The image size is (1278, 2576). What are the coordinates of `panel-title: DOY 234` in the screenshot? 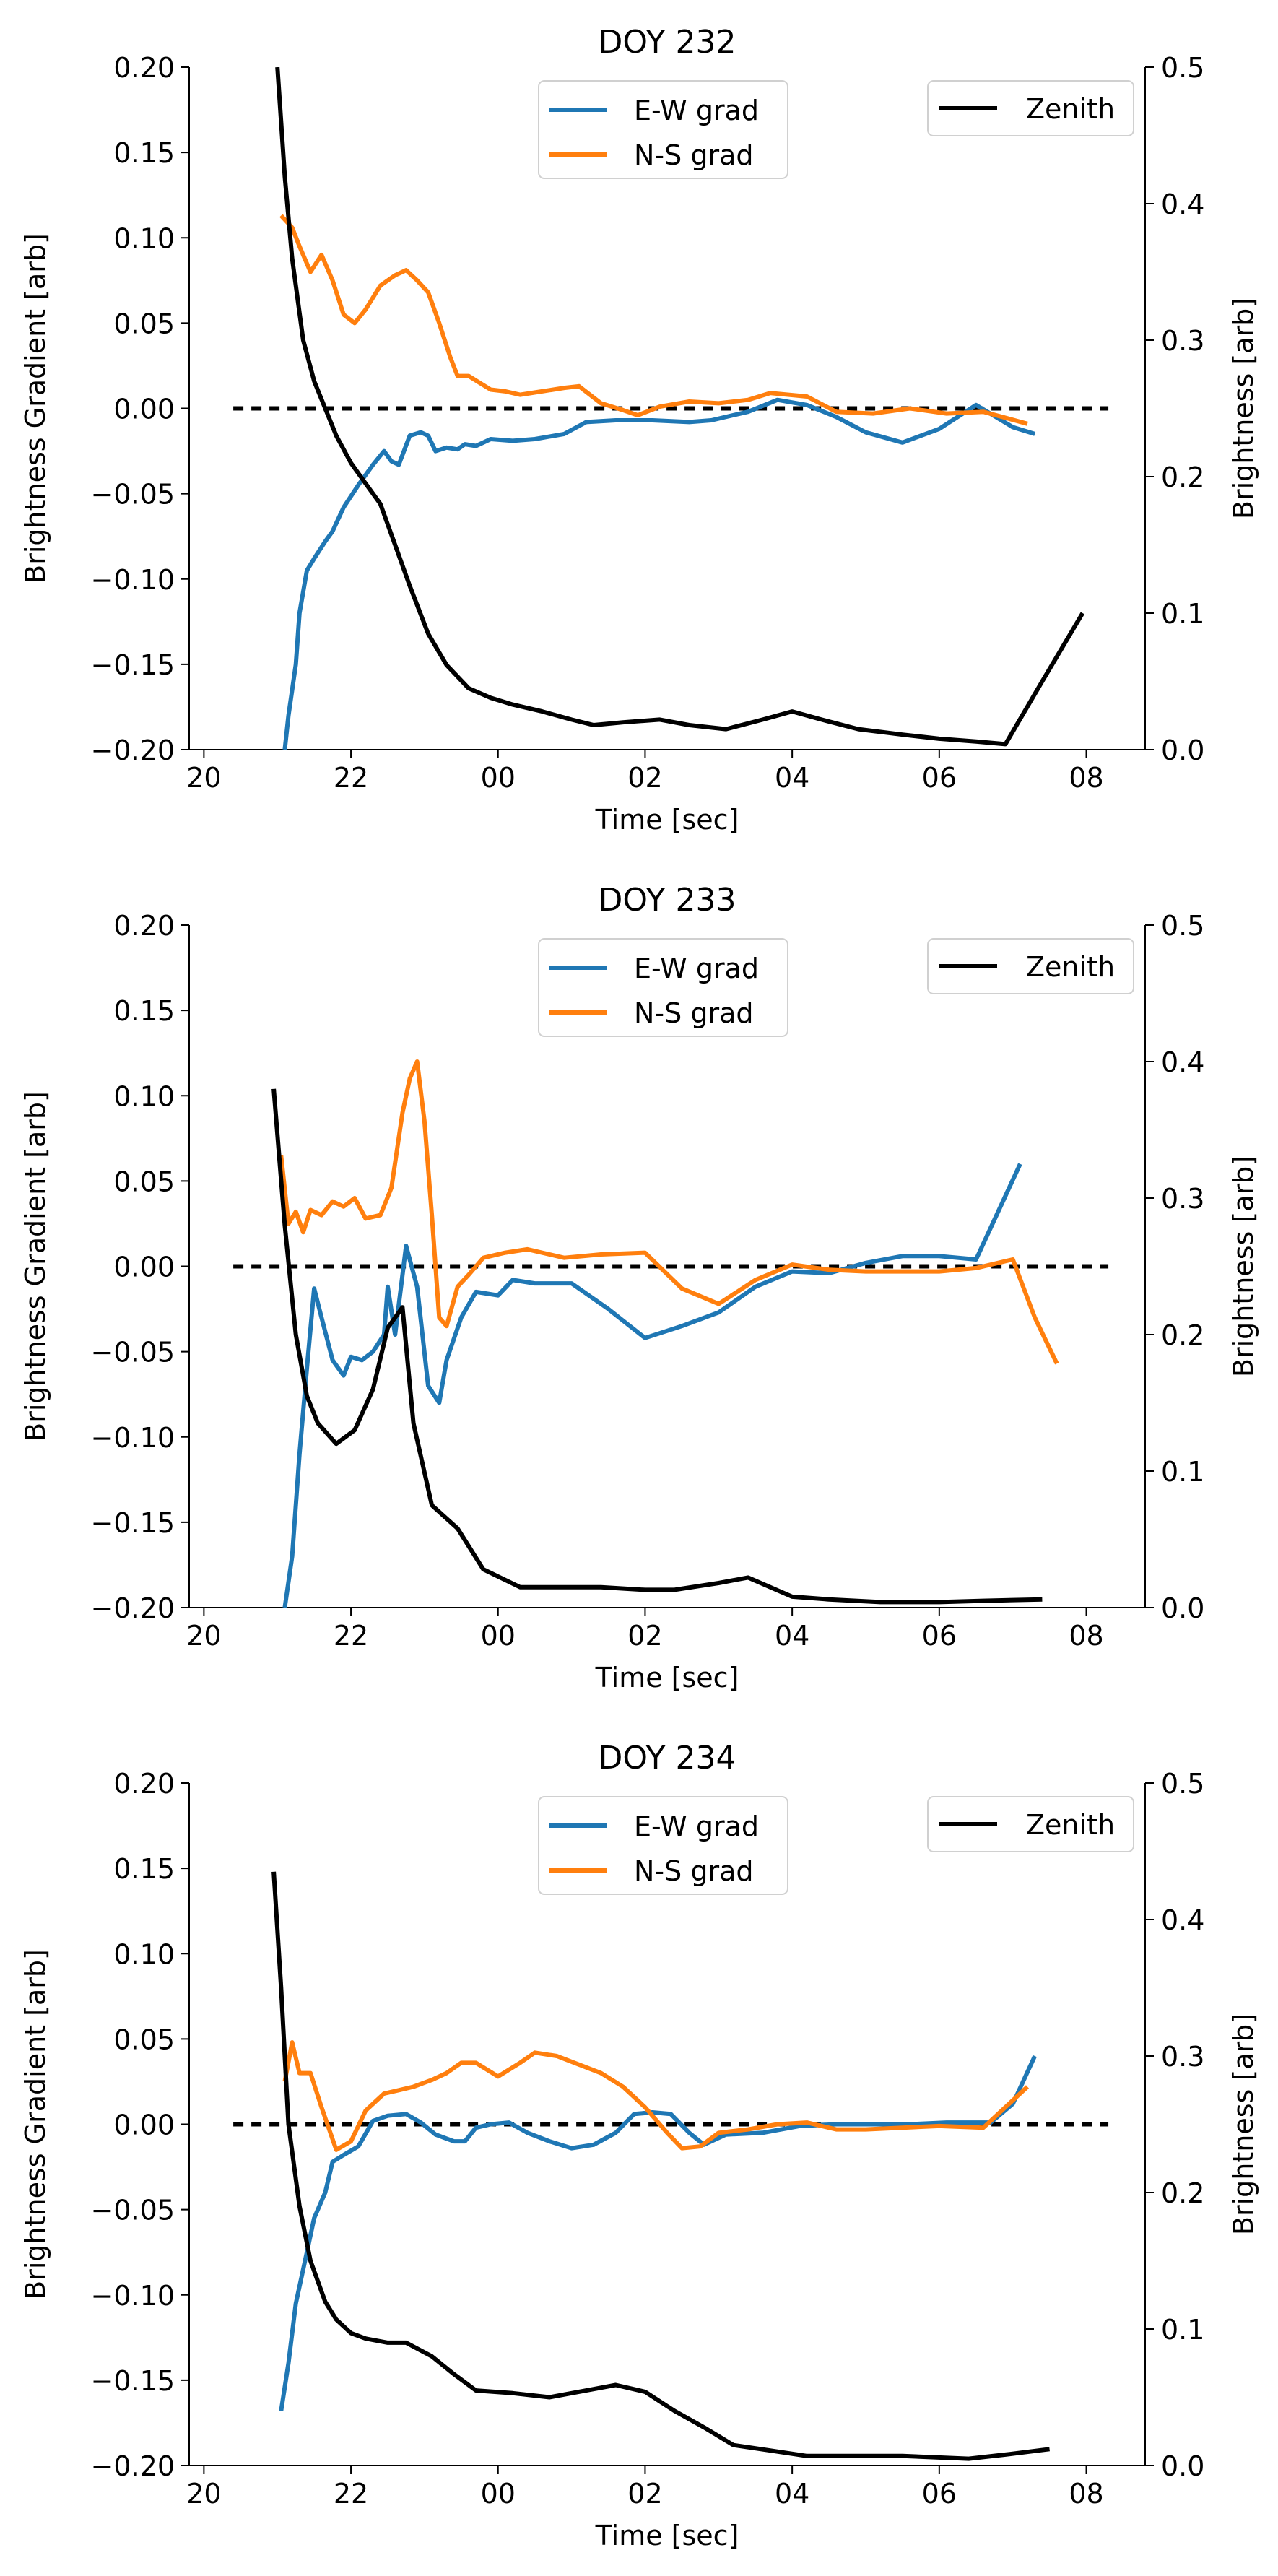 It's located at (668, 1758).